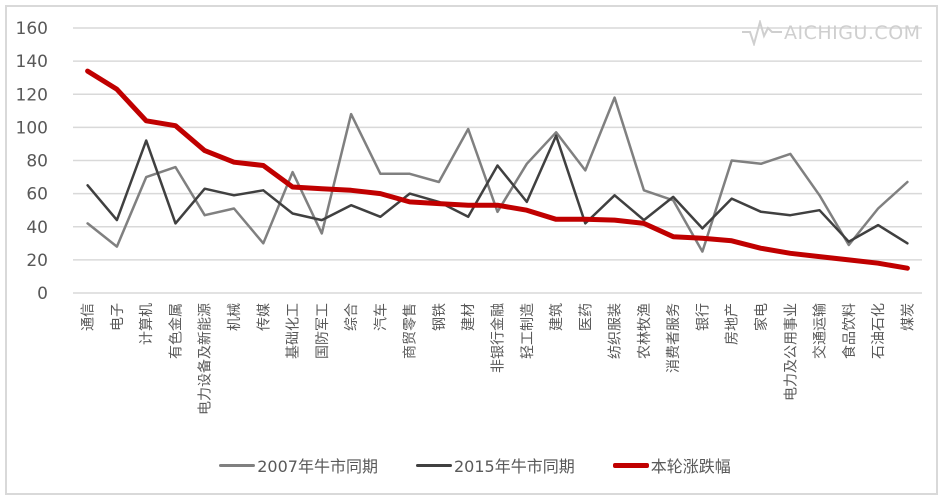  I want to click on x-tick-label: 交通运输, so click(820, 331).